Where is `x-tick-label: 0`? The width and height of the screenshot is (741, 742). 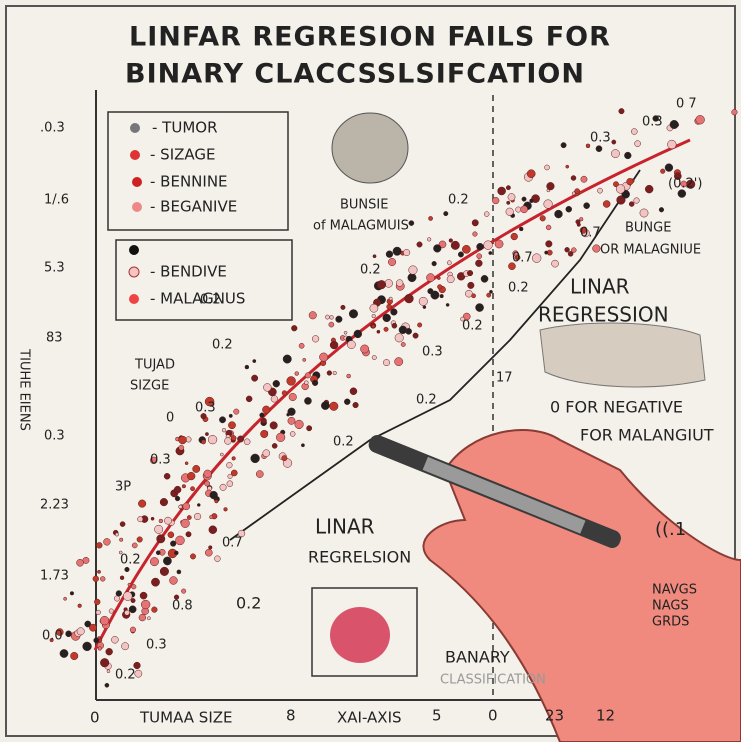
x-tick-label: 0 is located at coordinates (95, 718).